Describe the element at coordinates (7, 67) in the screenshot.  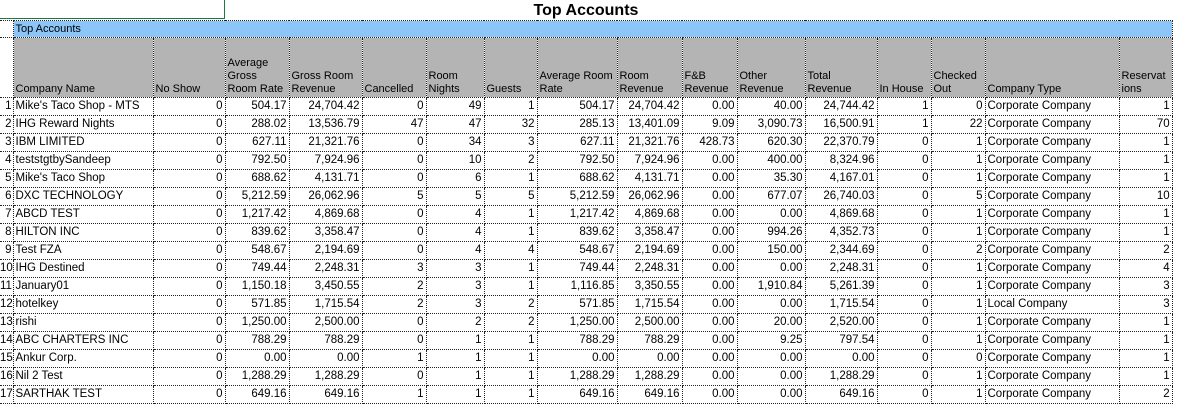
I see `cell` at that location.